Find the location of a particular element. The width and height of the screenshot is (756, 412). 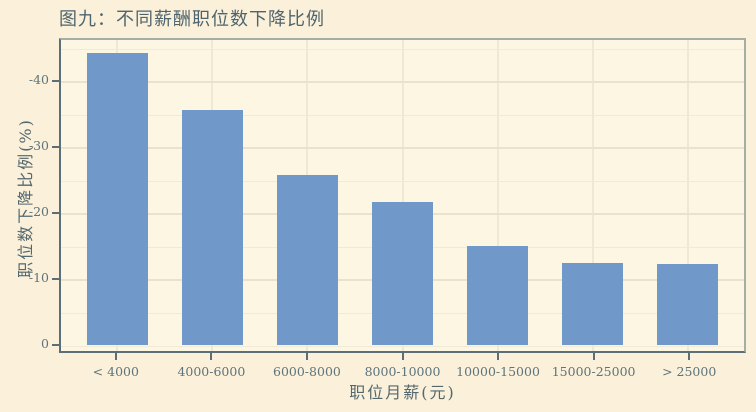

y-tick-label: 0 is located at coordinates (45, 343).